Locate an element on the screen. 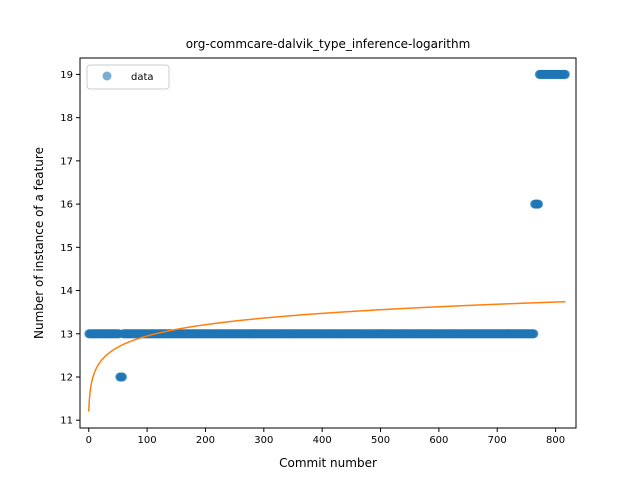 Image resolution: width=640 pixels, height=480 pixels. y-tick-label: 11 is located at coordinates (66, 421).